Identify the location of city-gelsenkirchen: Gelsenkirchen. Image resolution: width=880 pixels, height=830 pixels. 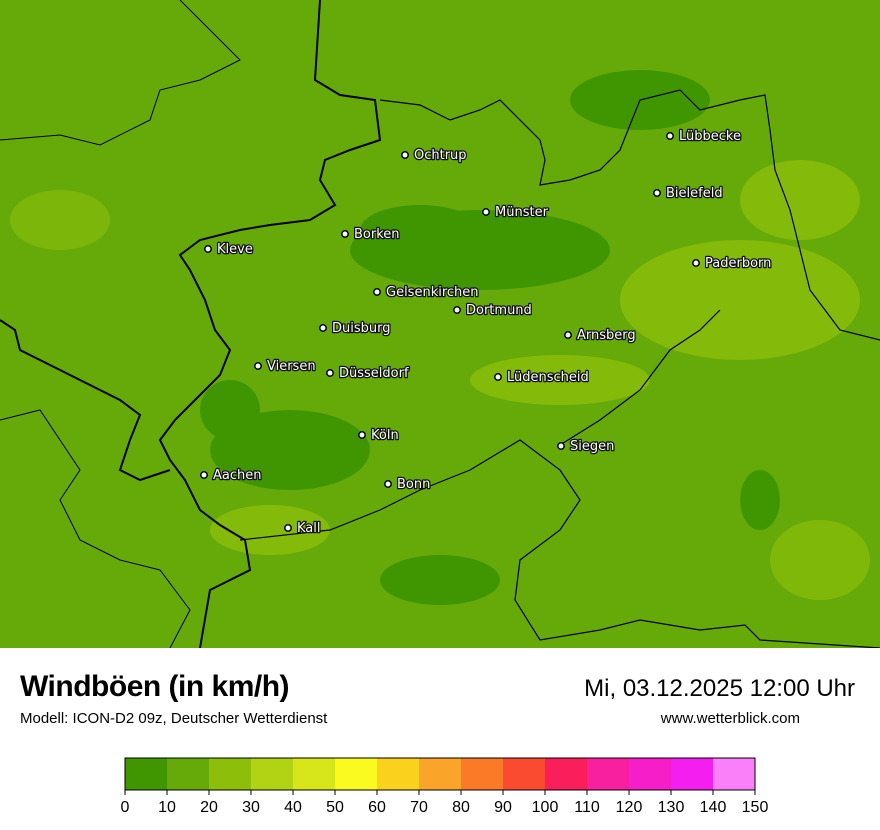
(426, 292).